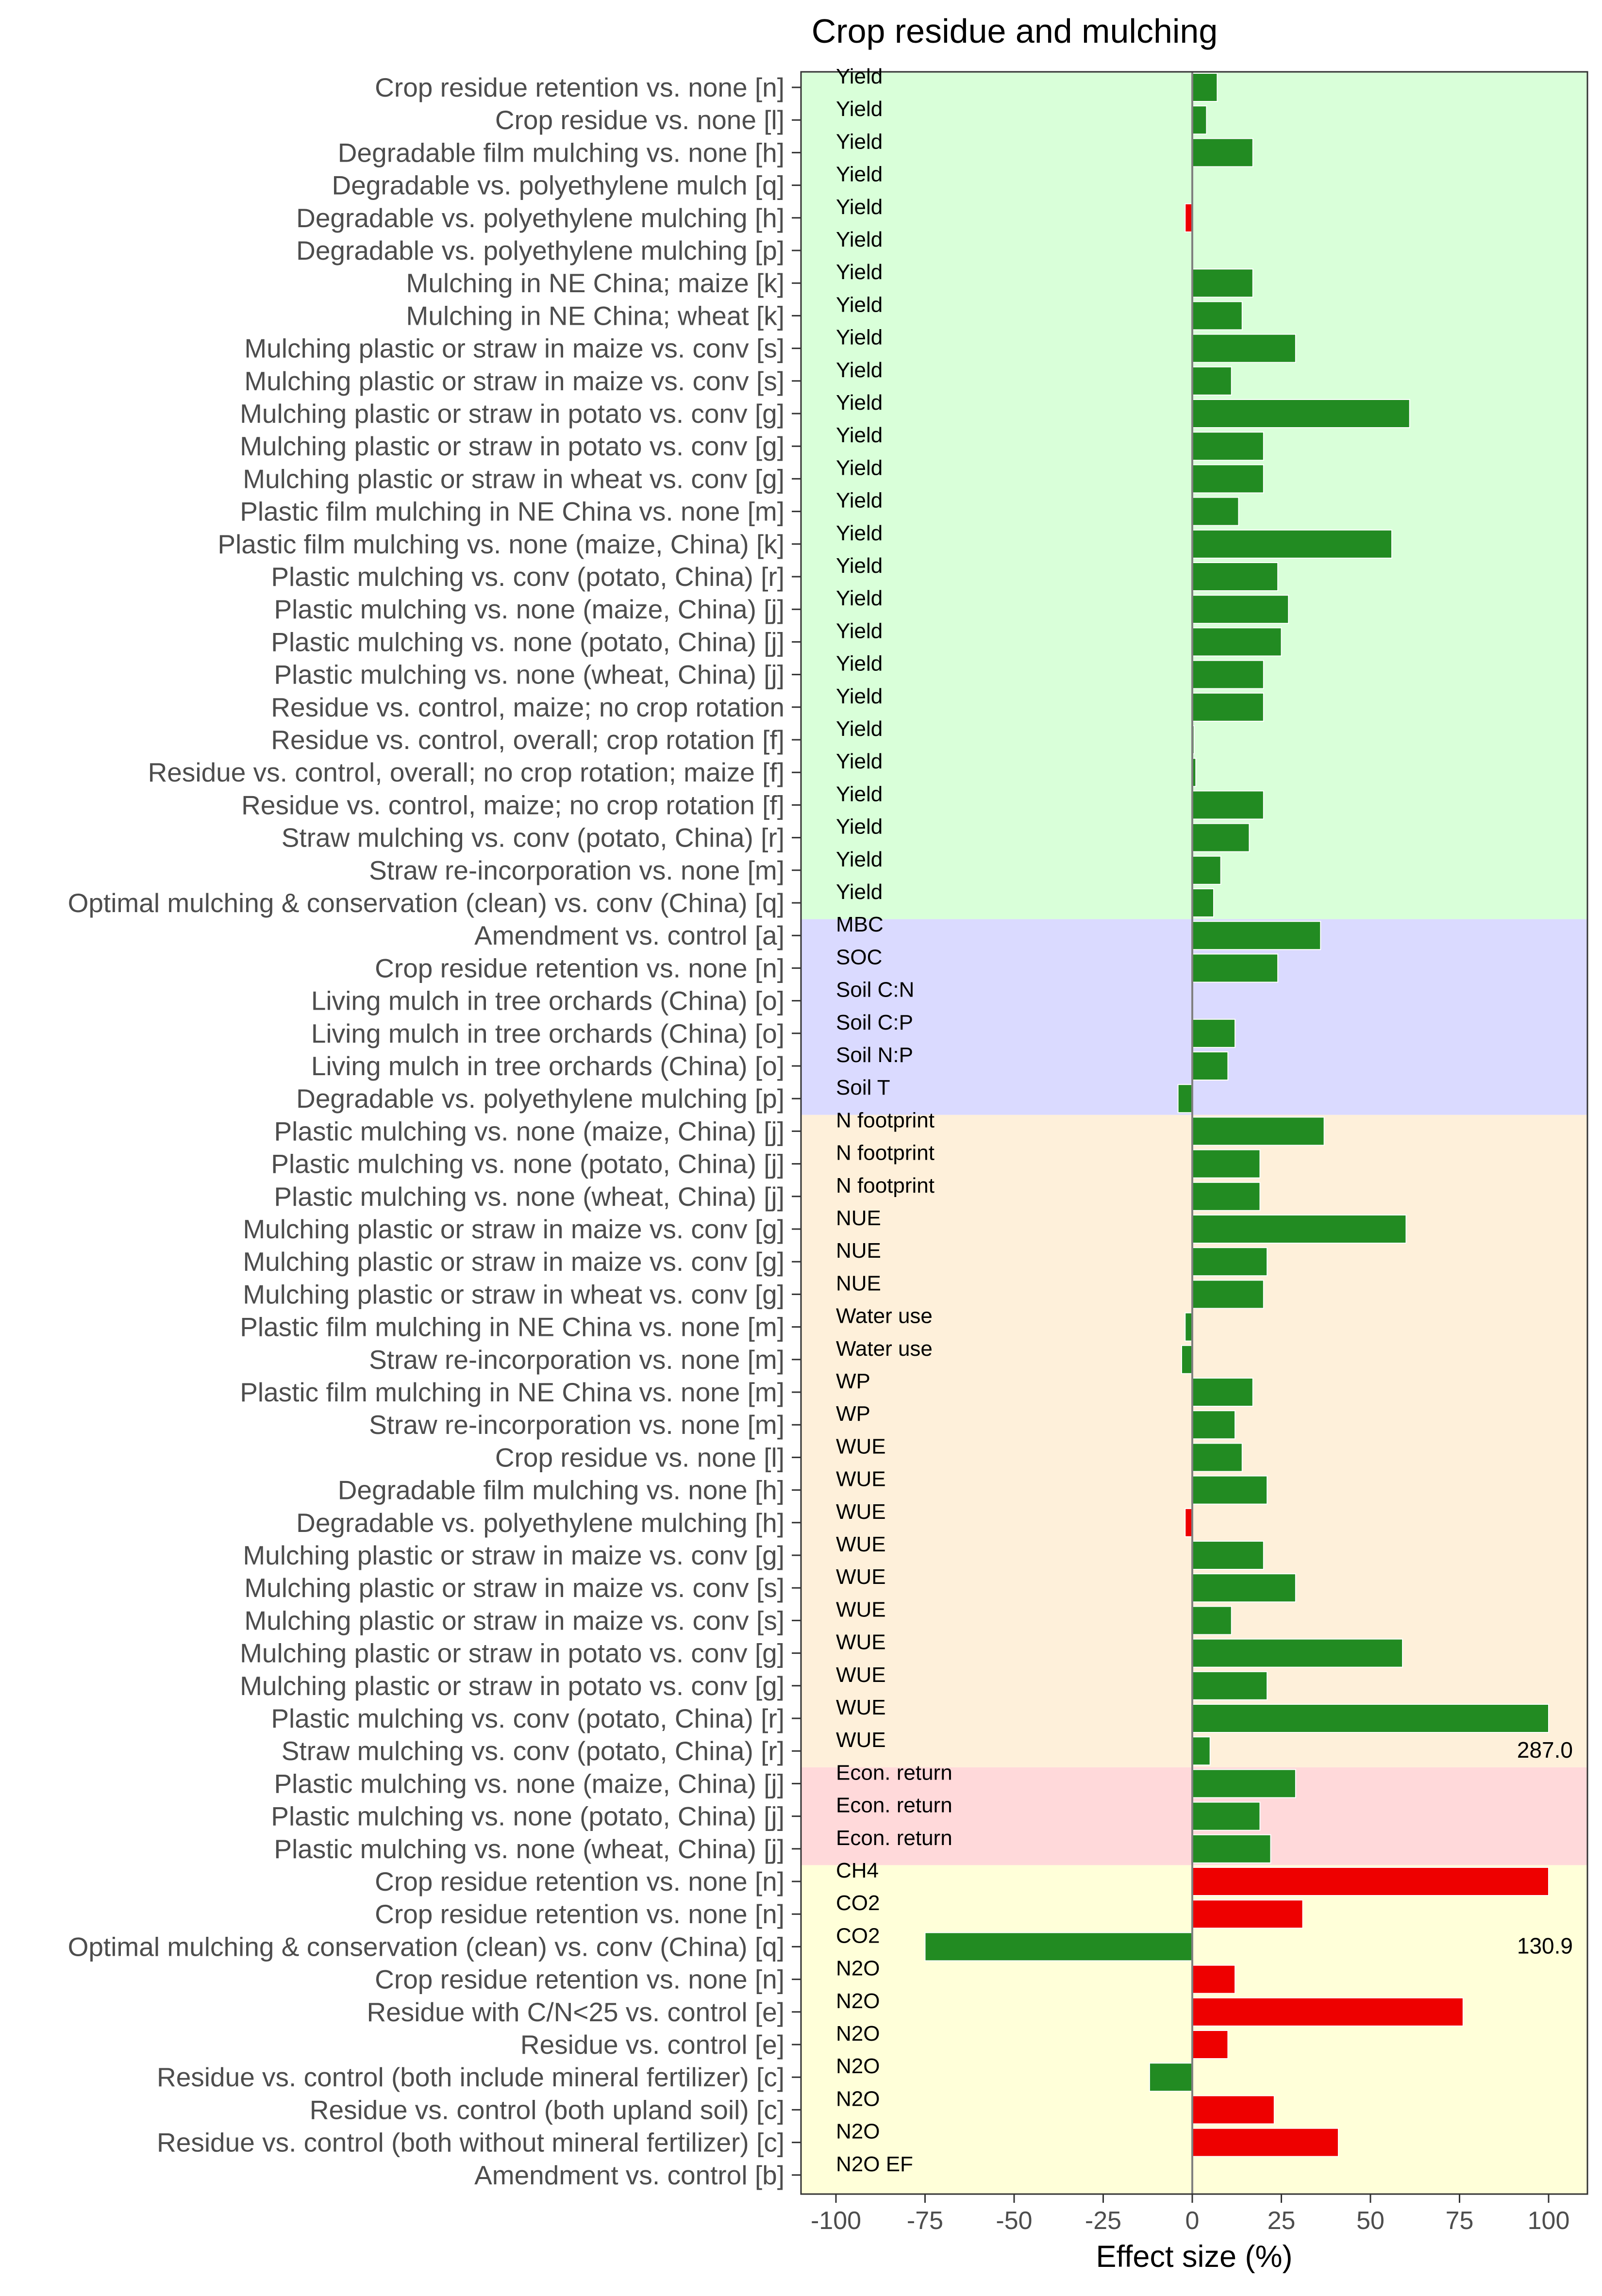 Image resolution: width=1602 pixels, height=2296 pixels. Describe the element at coordinates (860, 924) in the screenshot. I see `indicator-label: MBC` at that location.